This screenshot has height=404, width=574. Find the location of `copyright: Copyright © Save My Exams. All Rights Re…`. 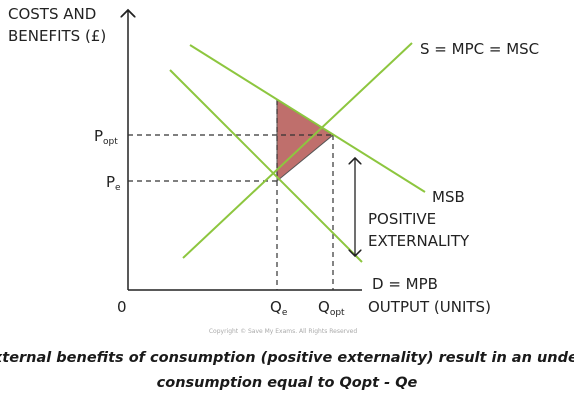

copyright: Copyright © Save My Exams. All Rights Re… is located at coordinates (283, 331).